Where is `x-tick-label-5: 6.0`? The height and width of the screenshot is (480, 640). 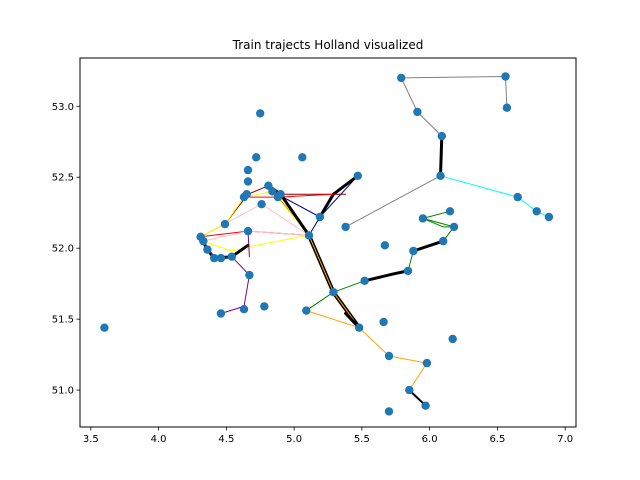
x-tick-label-5: 6.0 is located at coordinates (430, 439).